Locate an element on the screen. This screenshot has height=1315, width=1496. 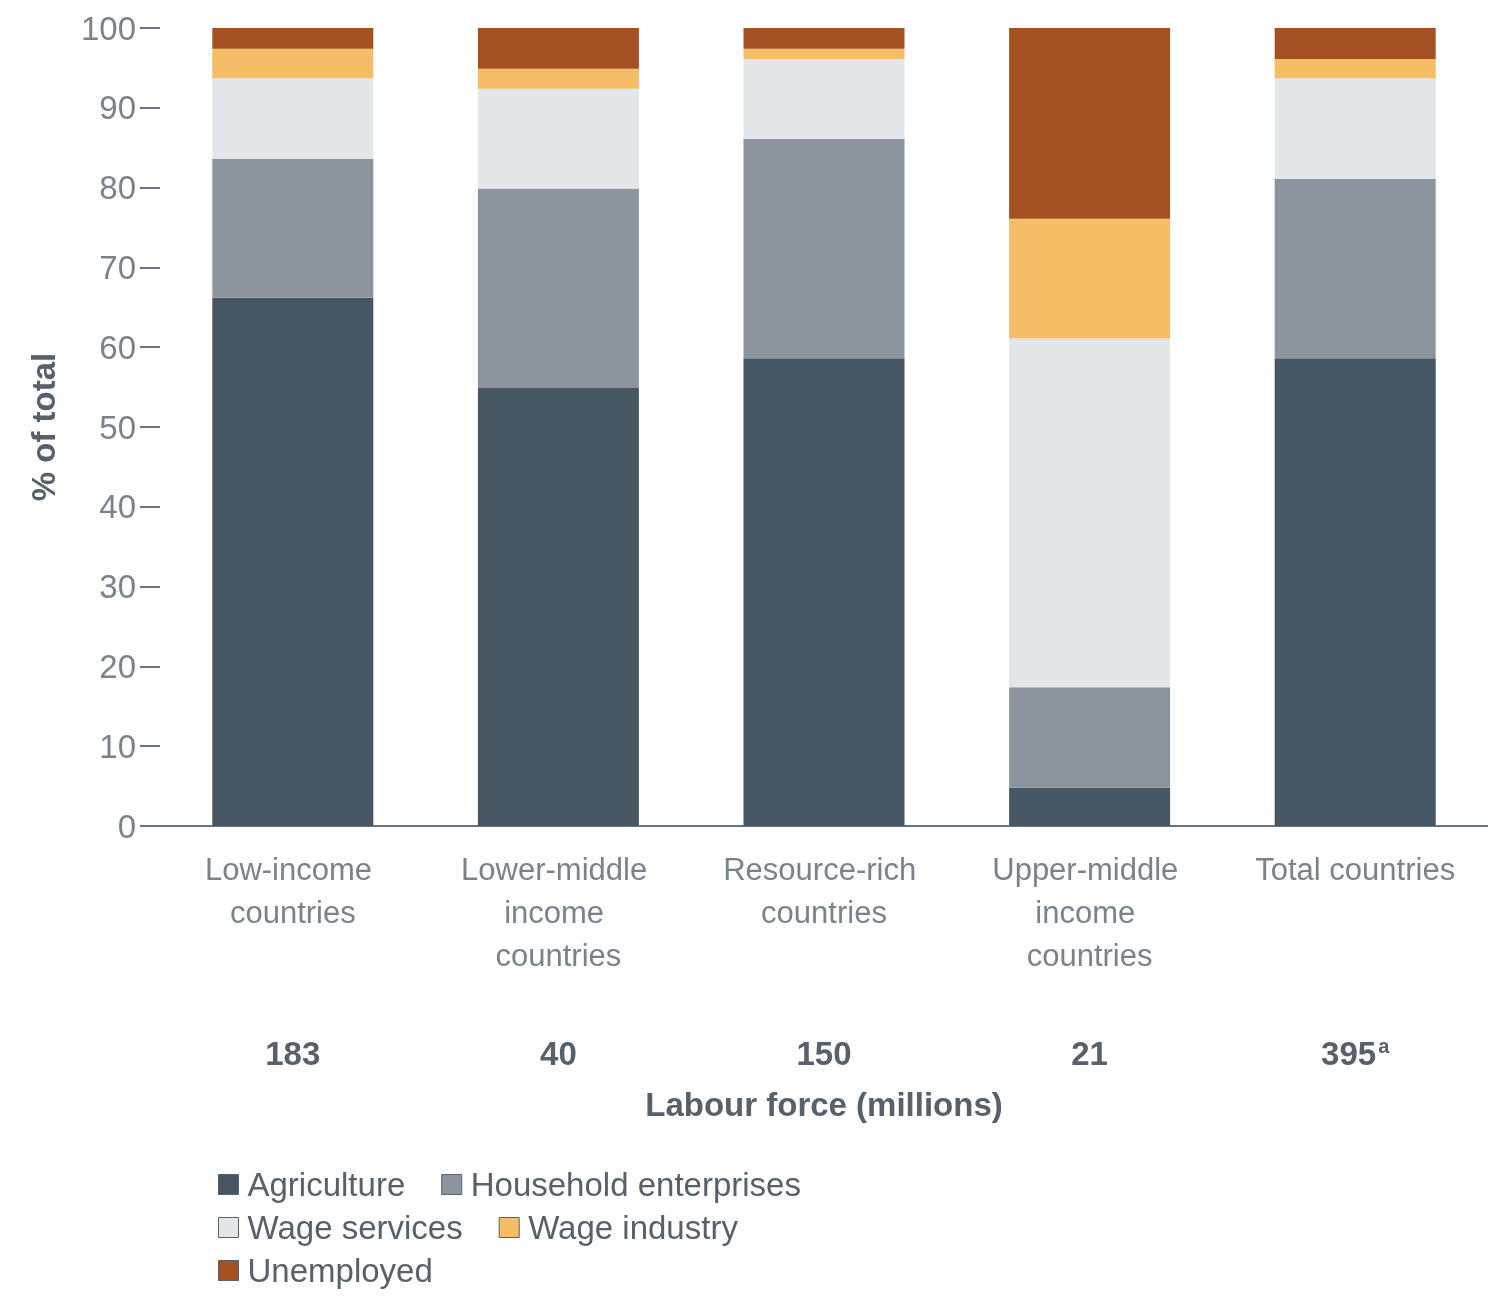
y-tick-label: 70 is located at coordinates (117, 267).